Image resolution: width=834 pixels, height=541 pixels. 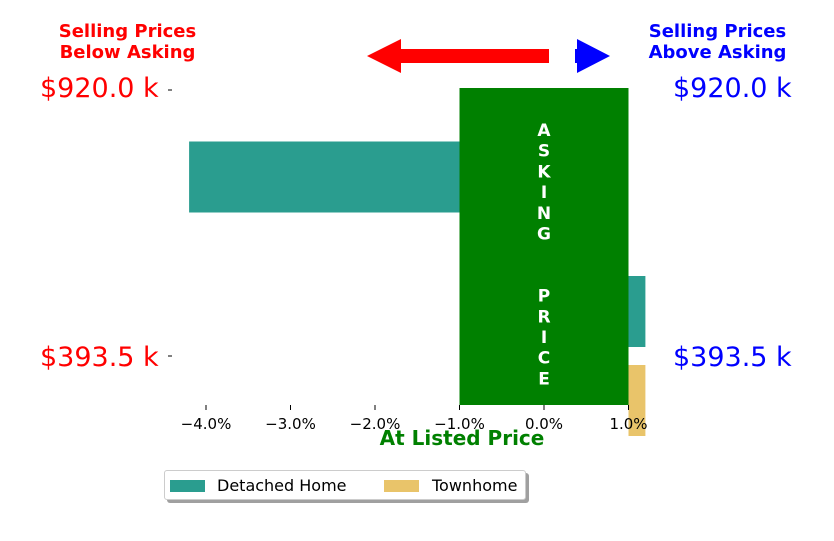 What do you see at coordinates (127, 42) in the screenshot?
I see `below-asking-title: Selling Prices Below Asking` at bounding box center [127, 42].